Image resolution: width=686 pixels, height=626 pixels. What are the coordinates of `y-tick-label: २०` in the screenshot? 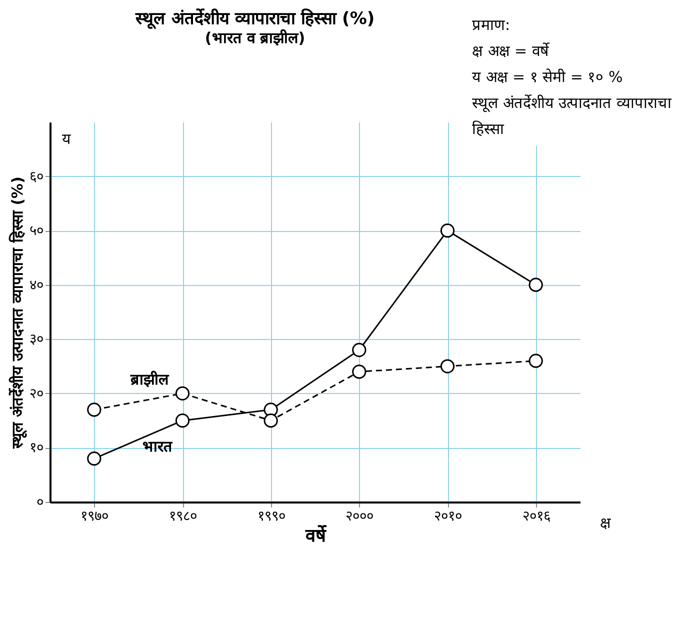 It's located at (37, 394).